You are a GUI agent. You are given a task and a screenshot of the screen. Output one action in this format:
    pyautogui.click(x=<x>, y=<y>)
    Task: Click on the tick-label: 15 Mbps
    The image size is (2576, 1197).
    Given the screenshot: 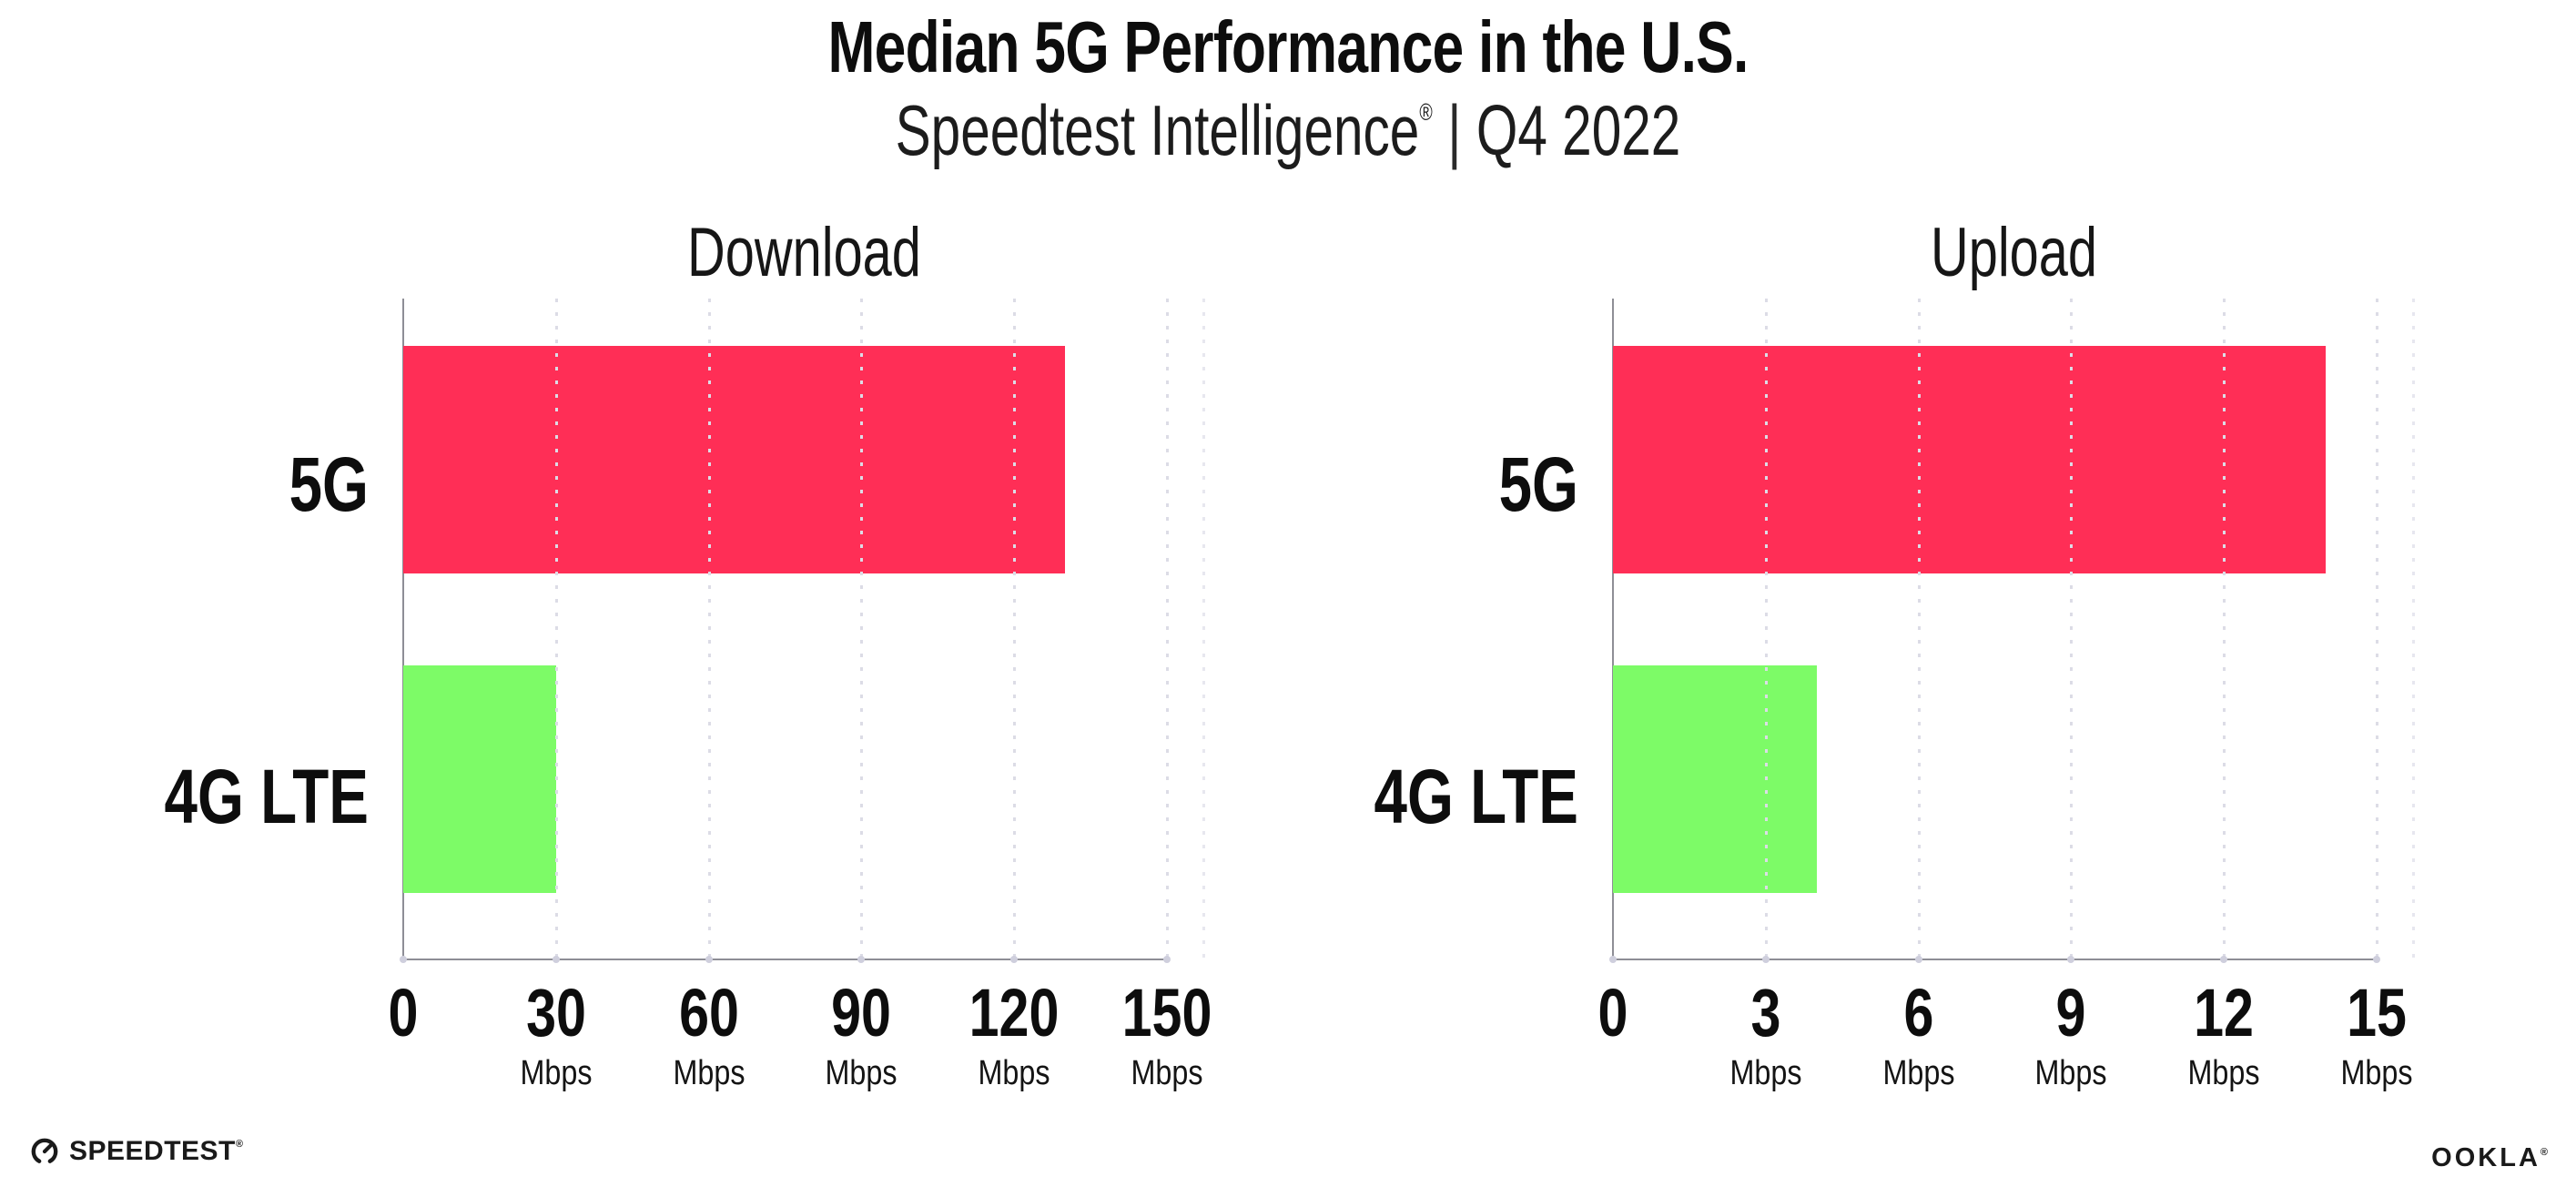 What is the action you would take?
    pyautogui.click(x=2377, y=1033)
    